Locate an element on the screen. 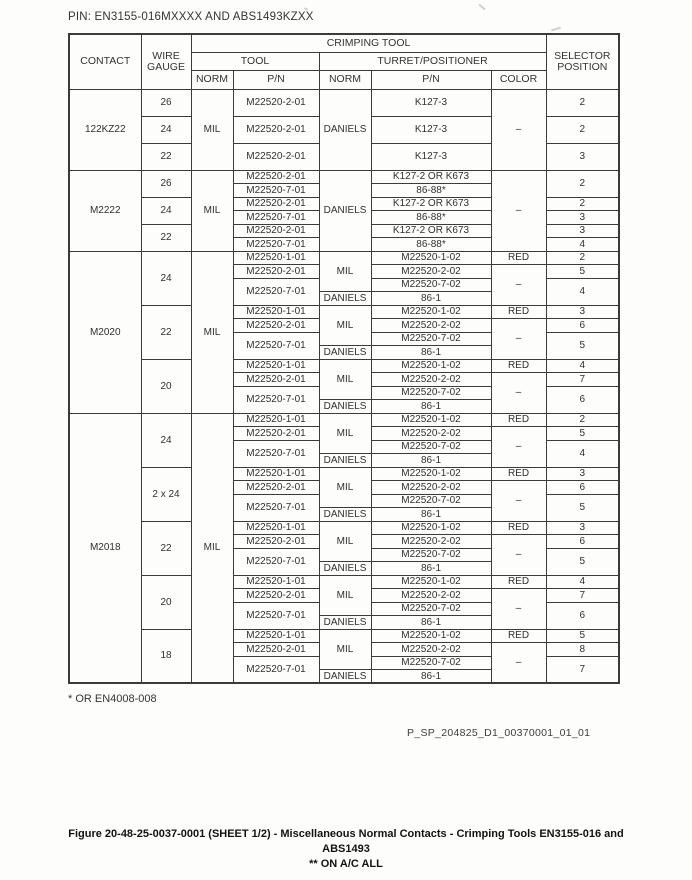  table-cell: M2020 is located at coordinates (105, 332).